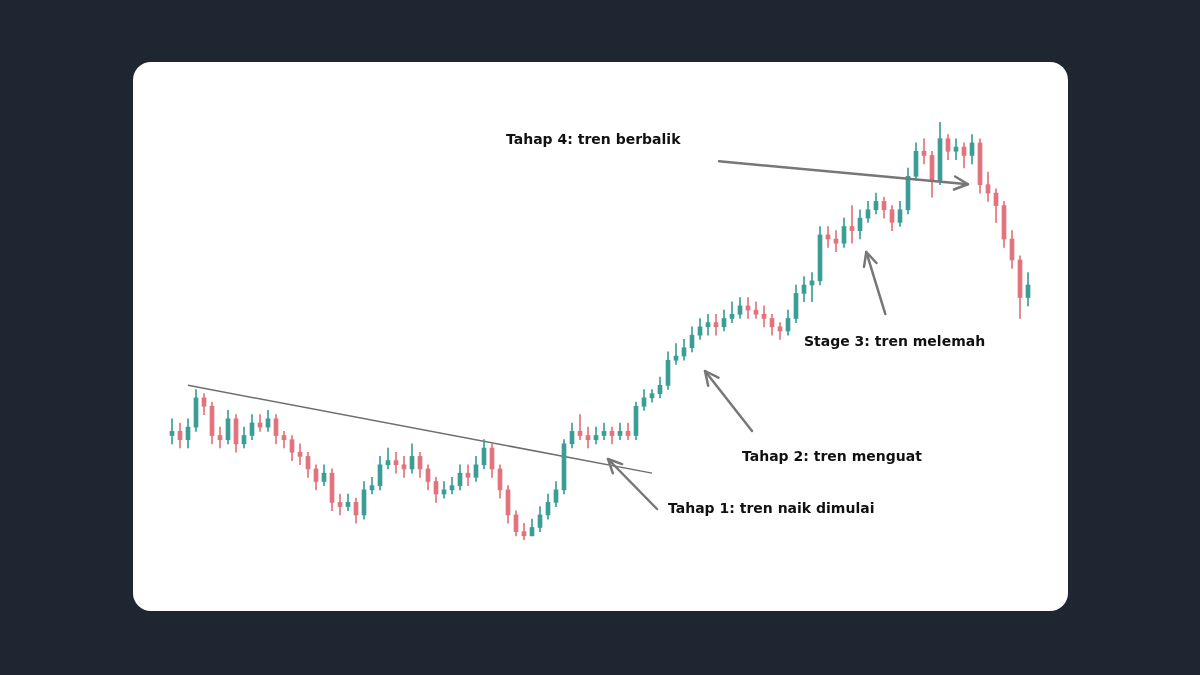 The height and width of the screenshot is (675, 1200). Describe the element at coordinates (771, 508) in the screenshot. I see `annotation: Tahap 1: tren naik dimulai` at that location.